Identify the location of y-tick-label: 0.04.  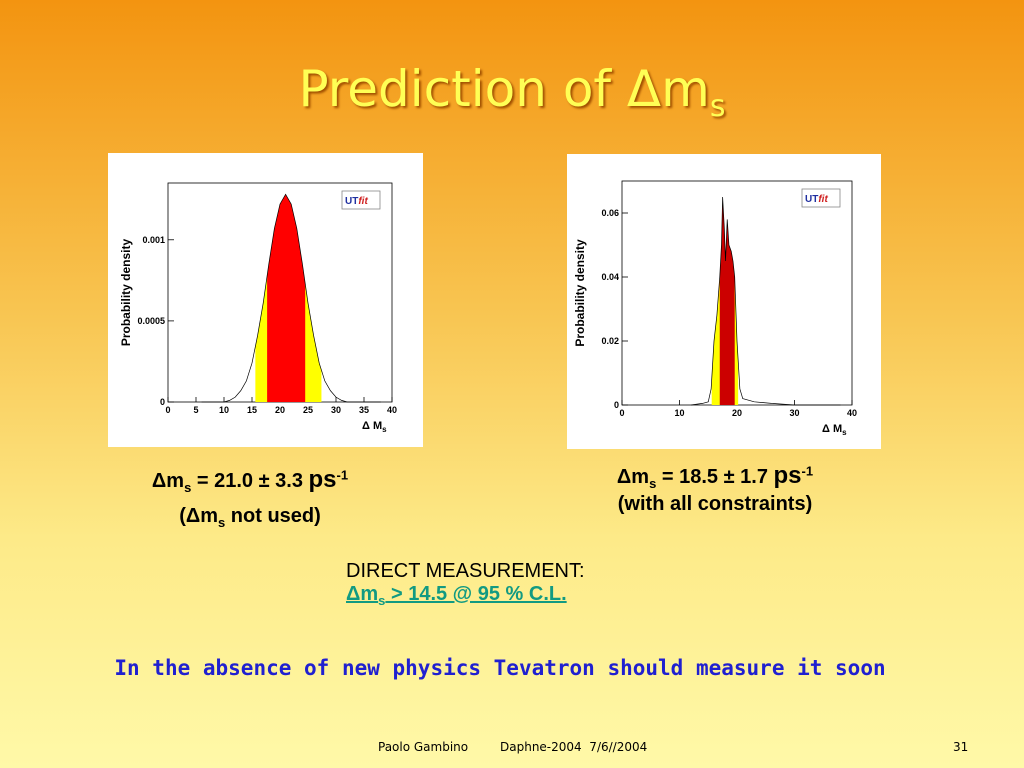
(610, 277).